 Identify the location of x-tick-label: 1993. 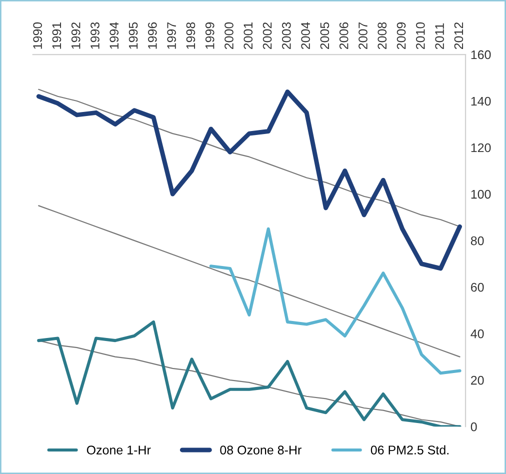
(95, 35).